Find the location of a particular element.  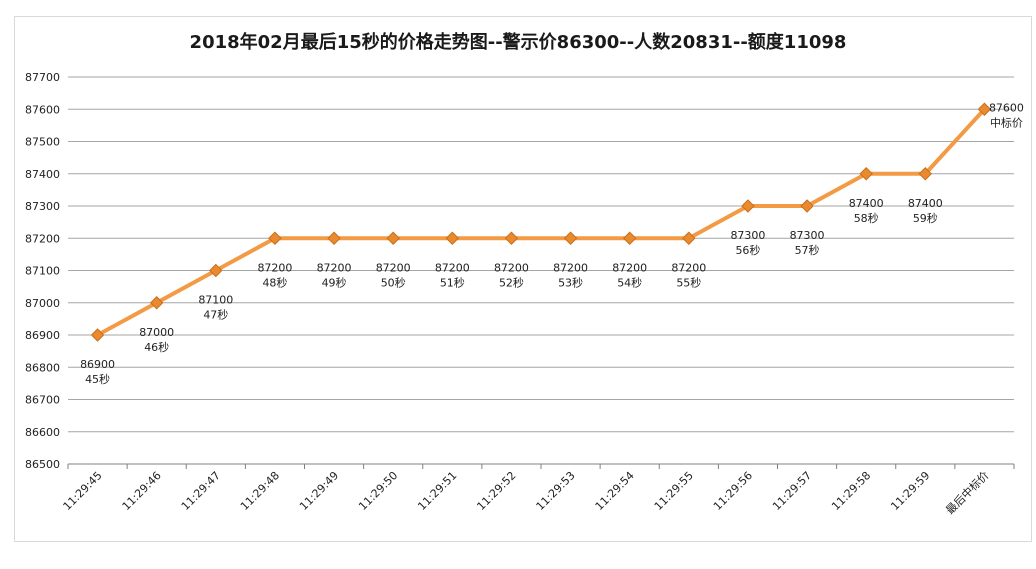

data-label-second: 47秒 is located at coordinates (215, 315).